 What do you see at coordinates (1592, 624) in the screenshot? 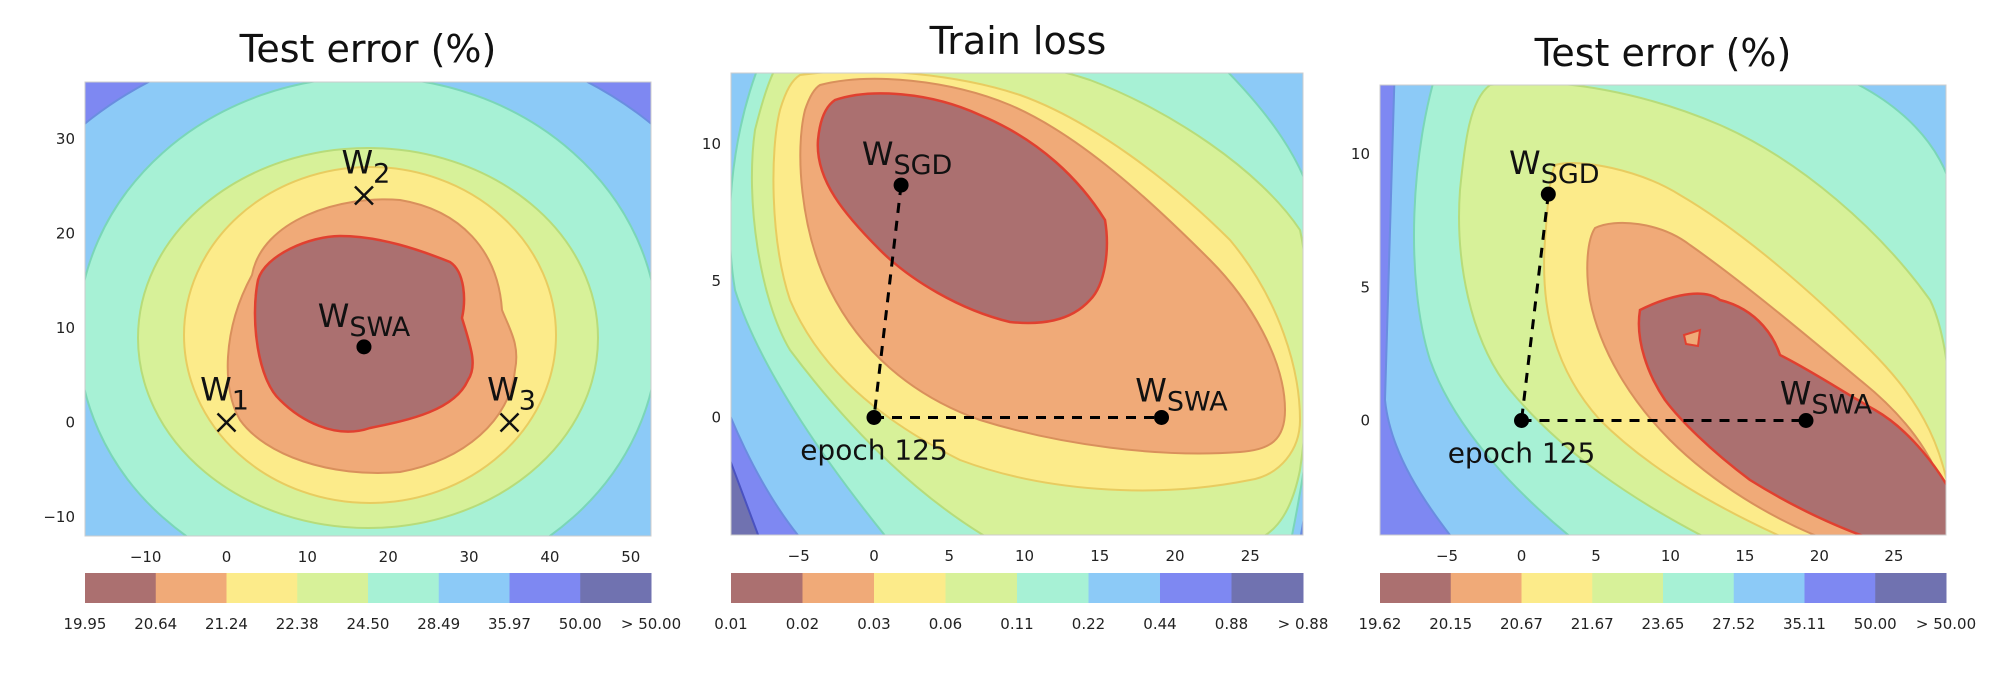
I see `colorbar-tick-label: 21.67` at bounding box center [1592, 624].